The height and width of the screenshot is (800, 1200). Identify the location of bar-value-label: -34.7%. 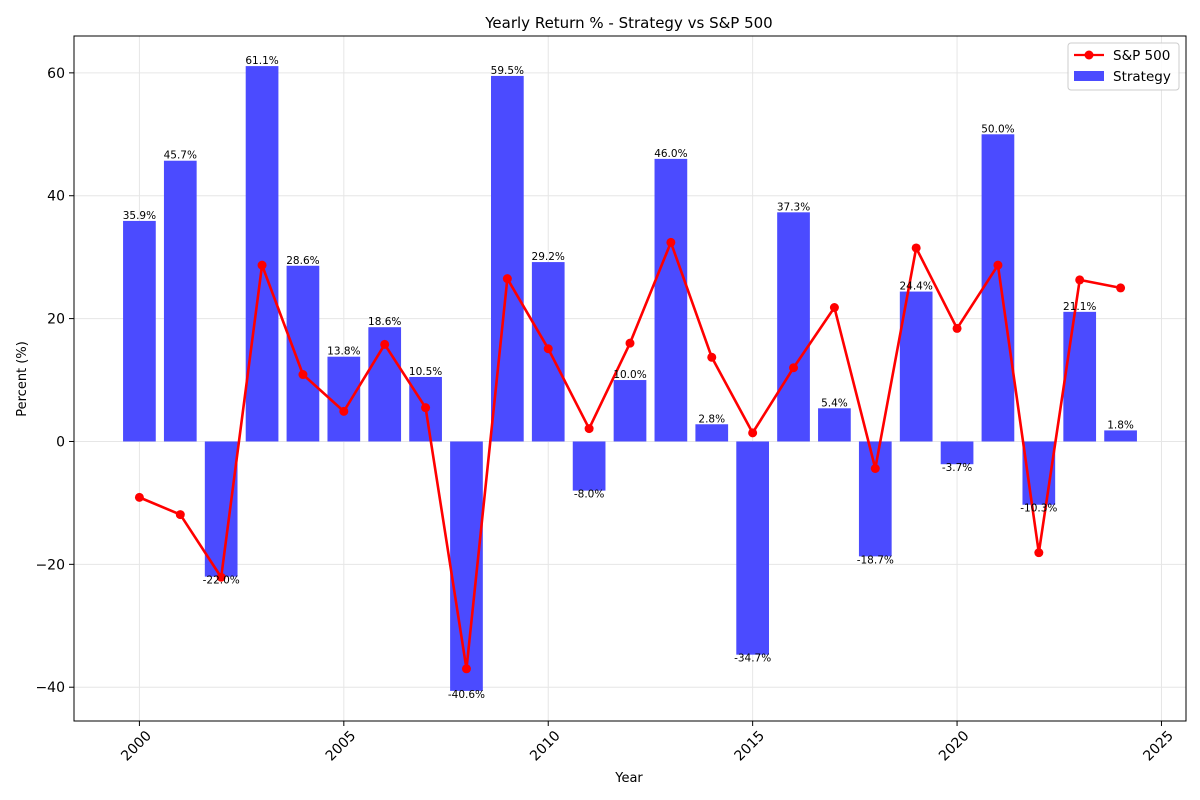
(752, 659).